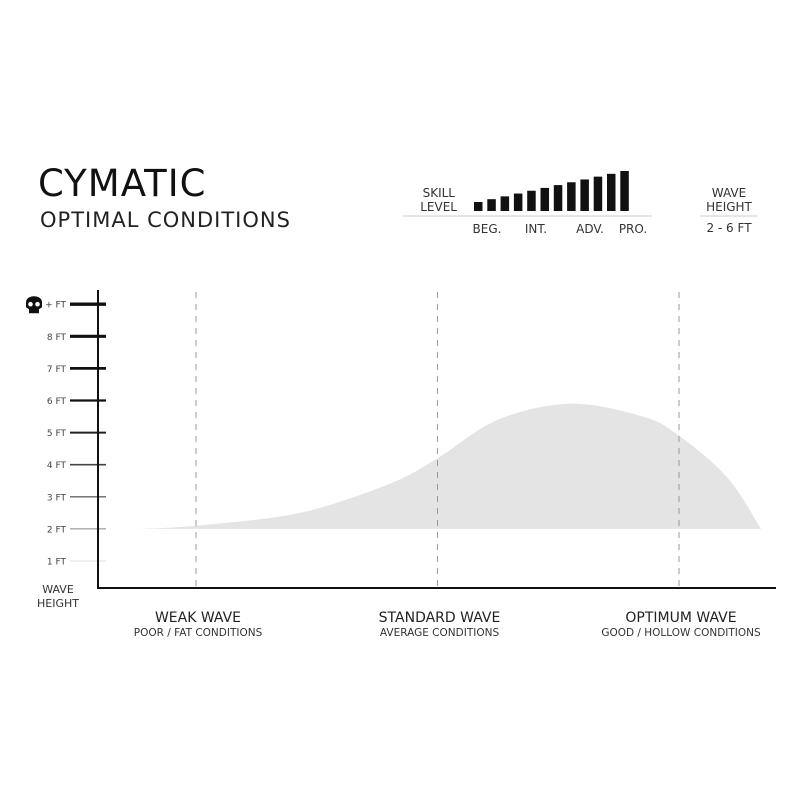 The height and width of the screenshot is (800, 800). Describe the element at coordinates (165, 220) in the screenshot. I see `page-subtitle: OPTIMAL CONDITIONS` at that location.